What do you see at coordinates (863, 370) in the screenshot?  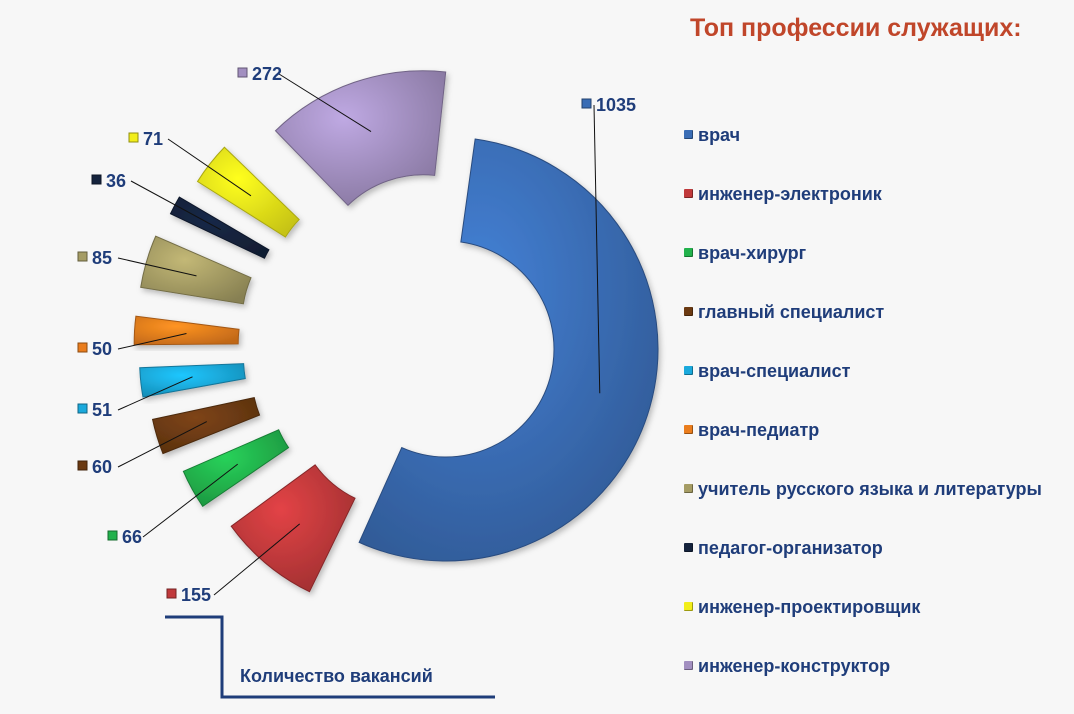 I see `legend-item-5: врач-специалист` at bounding box center [863, 370].